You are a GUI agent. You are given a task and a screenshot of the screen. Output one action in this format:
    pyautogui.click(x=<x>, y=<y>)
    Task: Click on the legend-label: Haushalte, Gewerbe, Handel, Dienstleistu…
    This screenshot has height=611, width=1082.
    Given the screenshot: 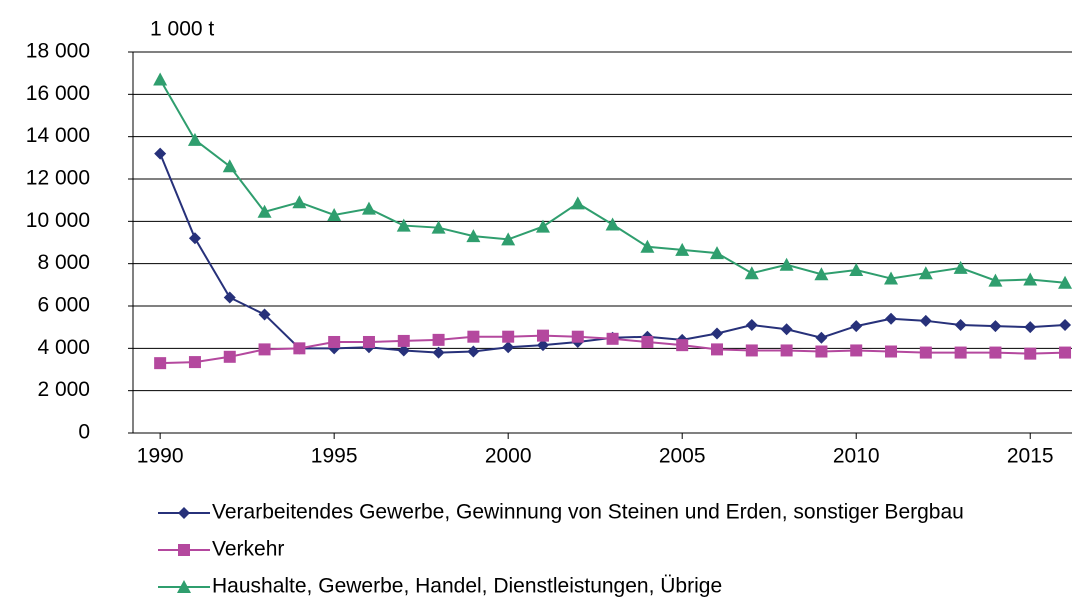 What is the action you would take?
    pyautogui.click(x=467, y=586)
    